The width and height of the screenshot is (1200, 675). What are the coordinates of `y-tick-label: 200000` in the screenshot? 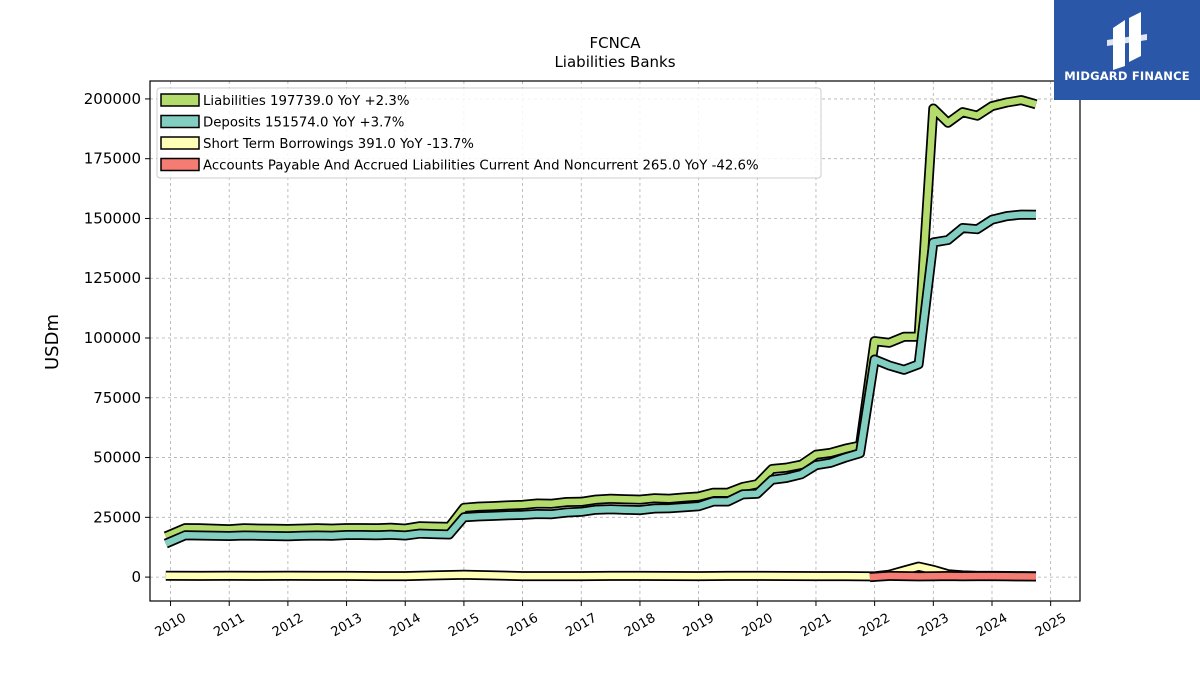 It's located at (112, 99).